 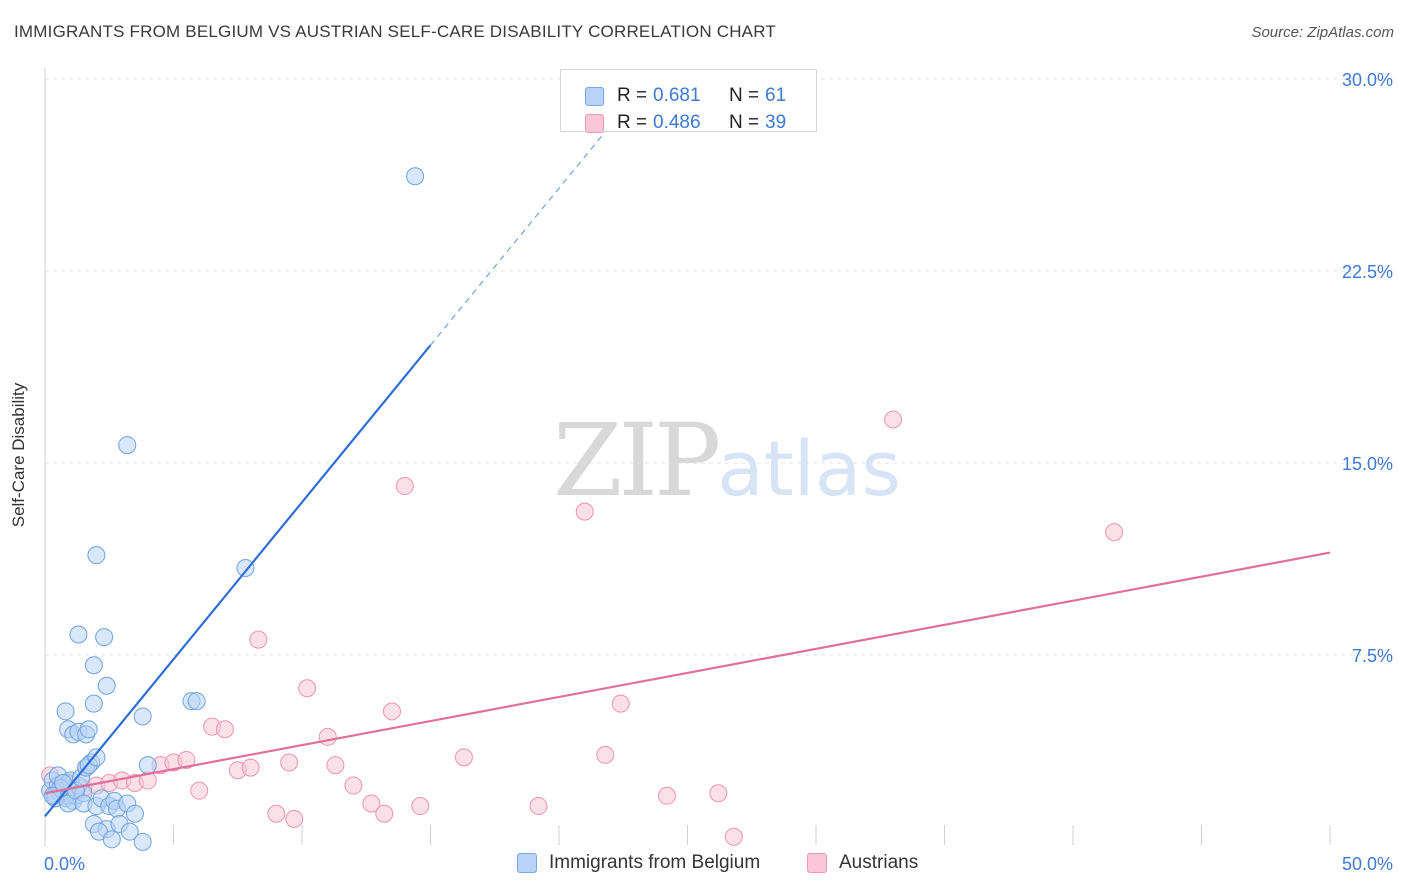 I want to click on legend-n-value: 61, so click(x=776, y=95).